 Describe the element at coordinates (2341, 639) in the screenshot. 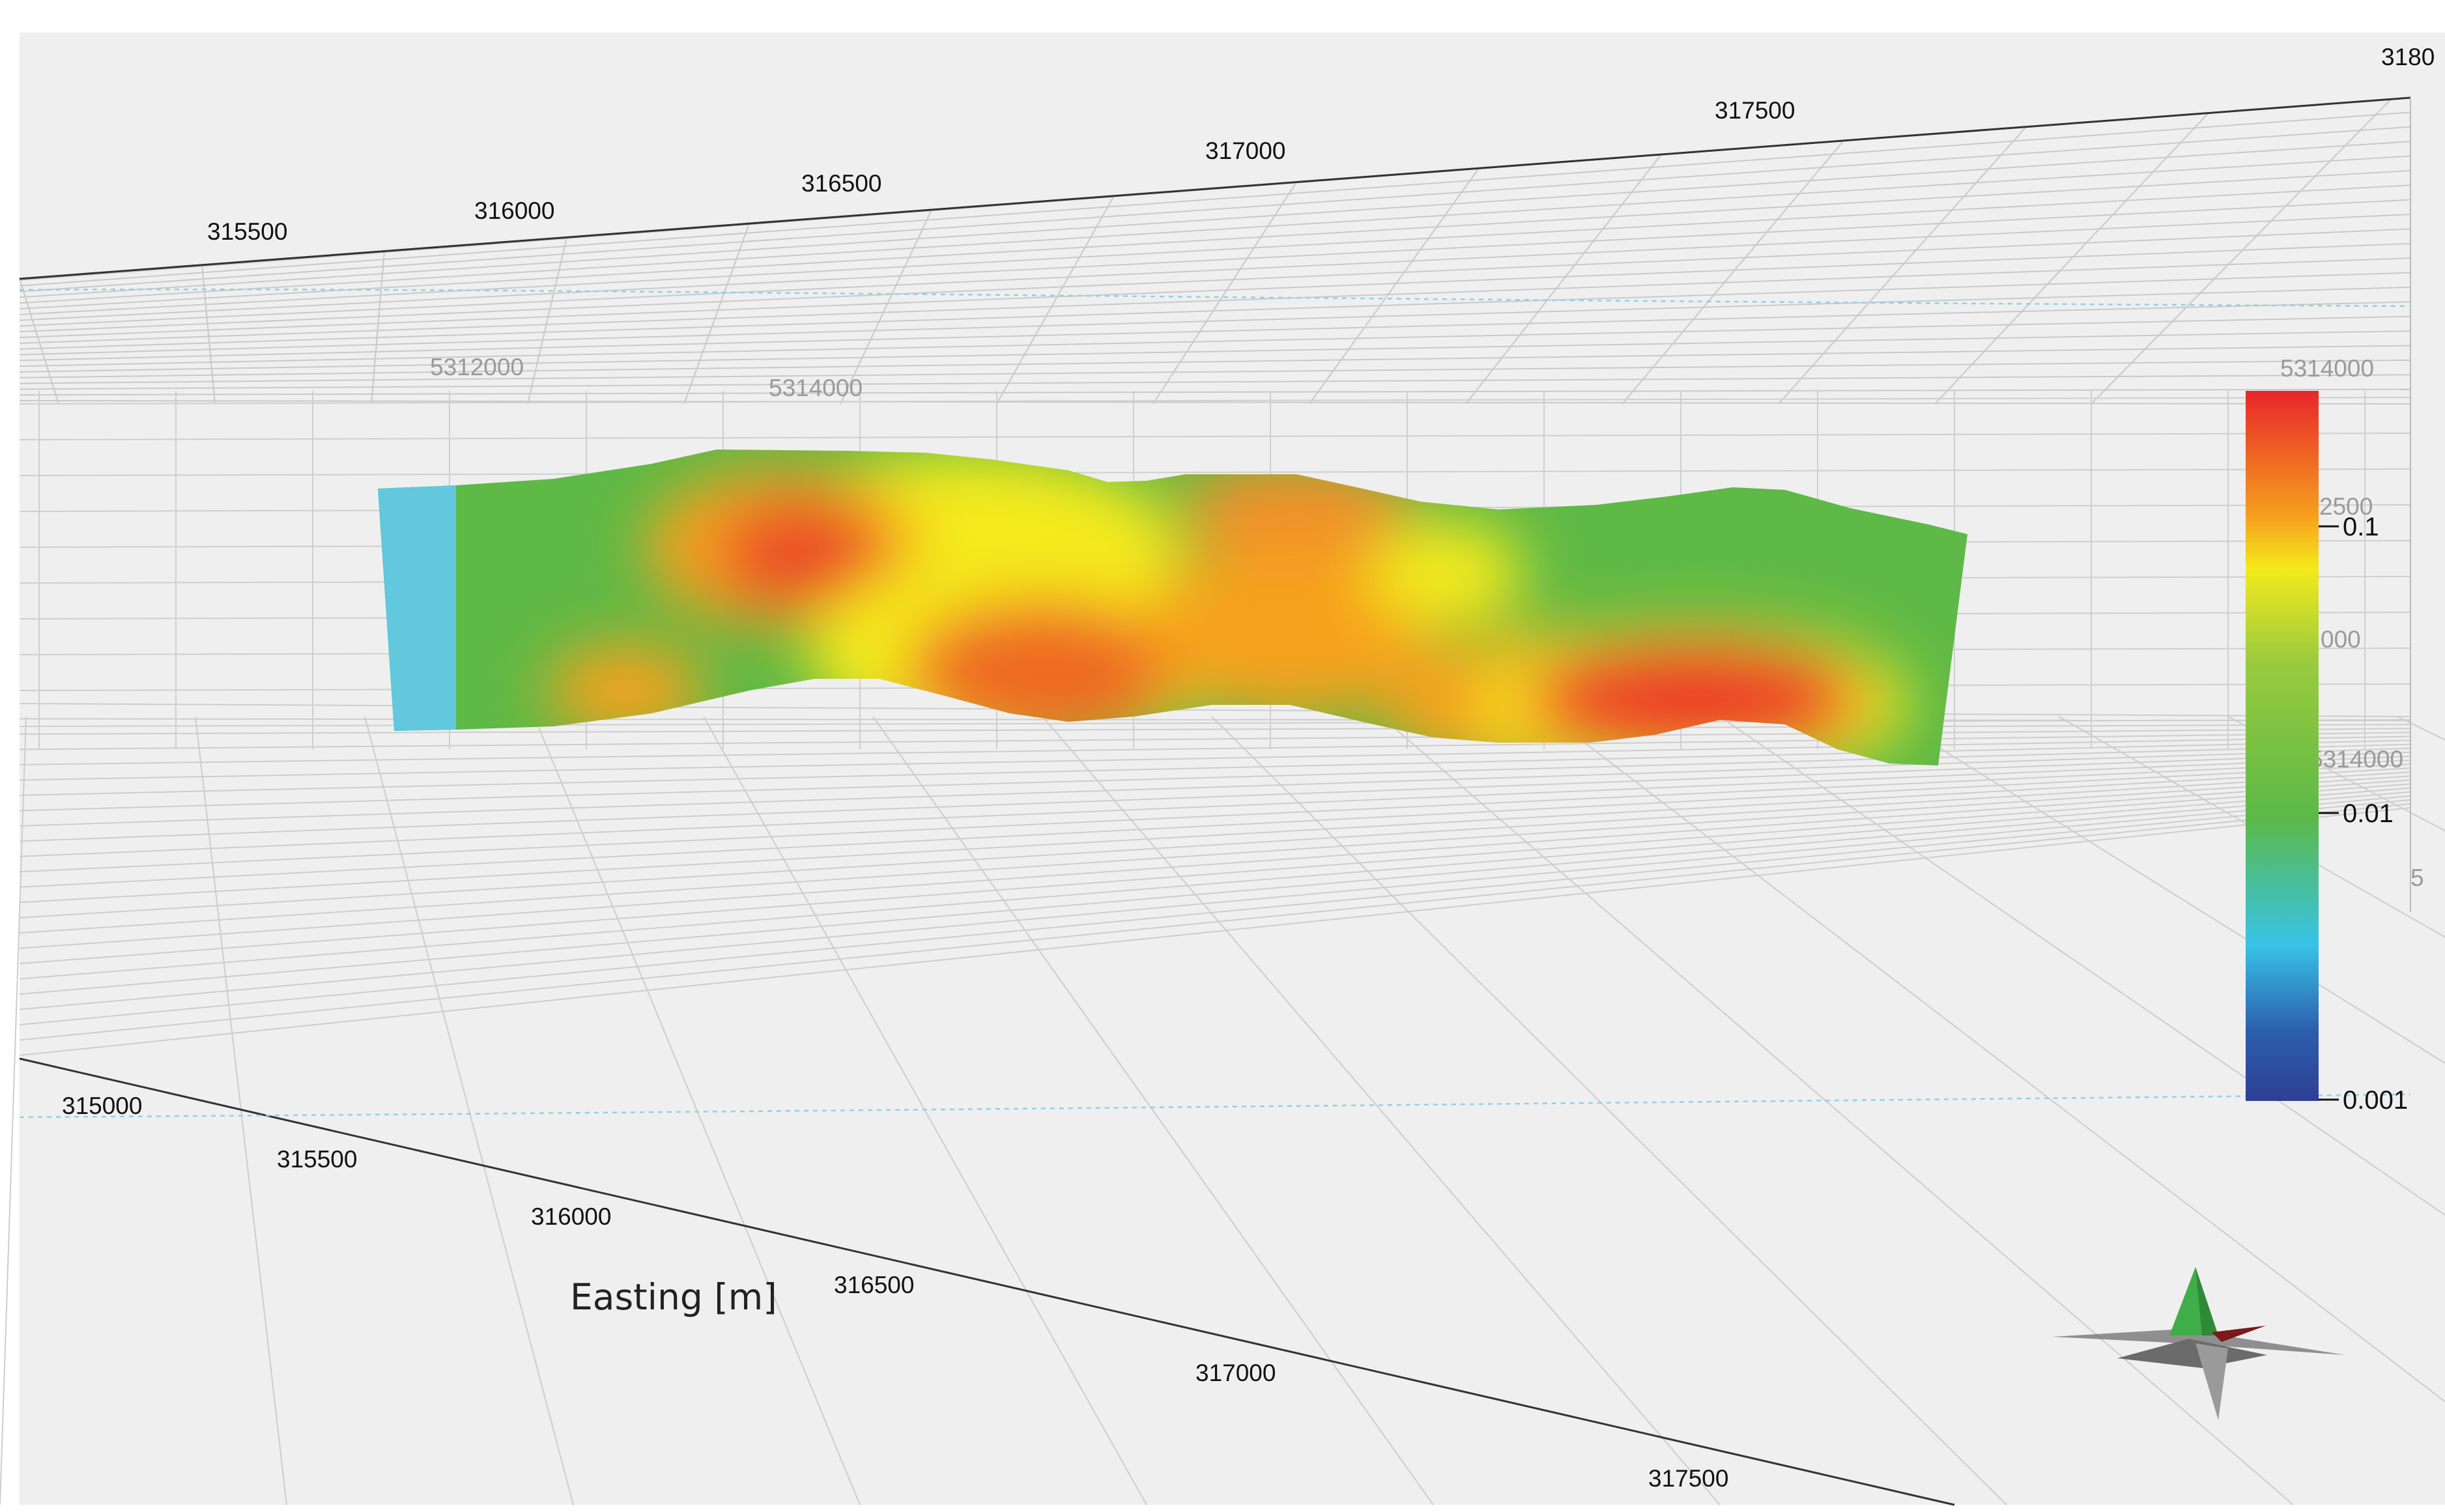

I see `side-fragment-label: 000` at that location.